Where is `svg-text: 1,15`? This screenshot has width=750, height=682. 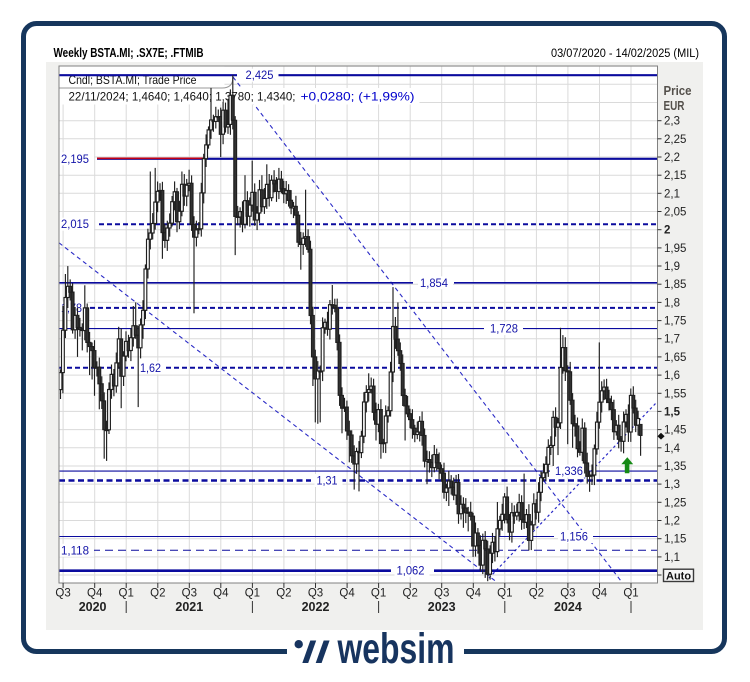
svg-text: 1,15 is located at coordinates (675, 540).